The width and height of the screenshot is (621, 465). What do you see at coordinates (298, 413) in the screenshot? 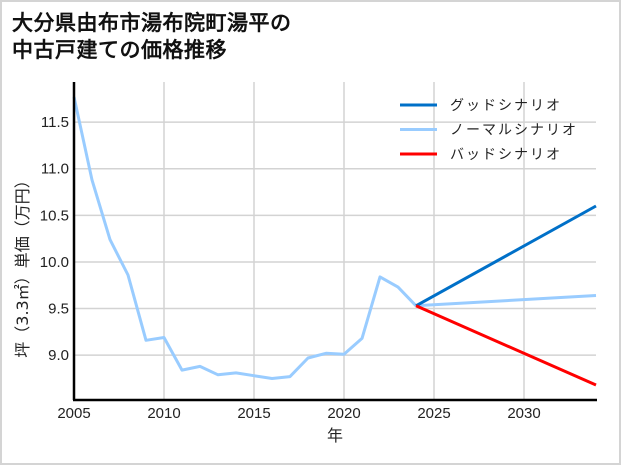
I see `x-tick-labels: 2005 2010 2015 2020 2025 2030` at bounding box center [298, 413].